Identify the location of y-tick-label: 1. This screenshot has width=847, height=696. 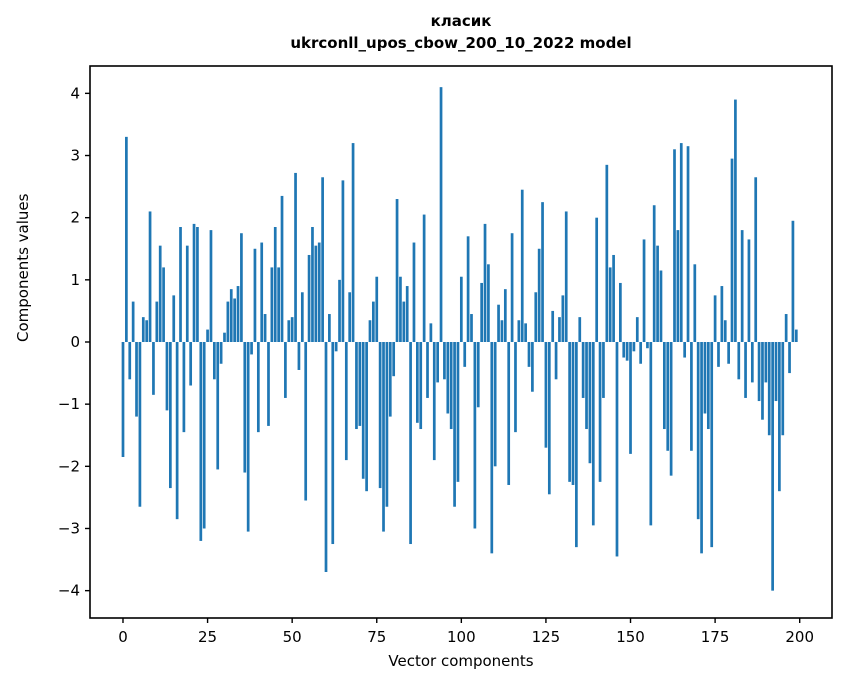
(75, 280).